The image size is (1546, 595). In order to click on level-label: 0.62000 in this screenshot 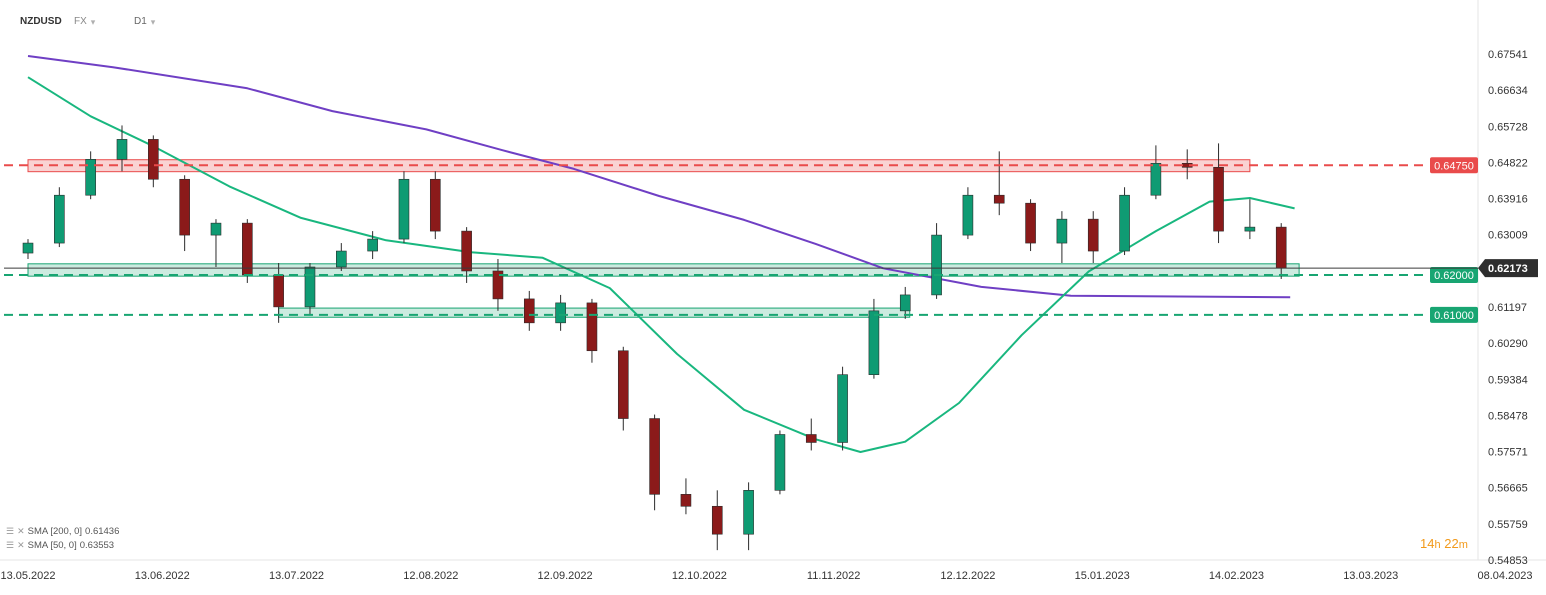, I will do `click(1454, 276)`.